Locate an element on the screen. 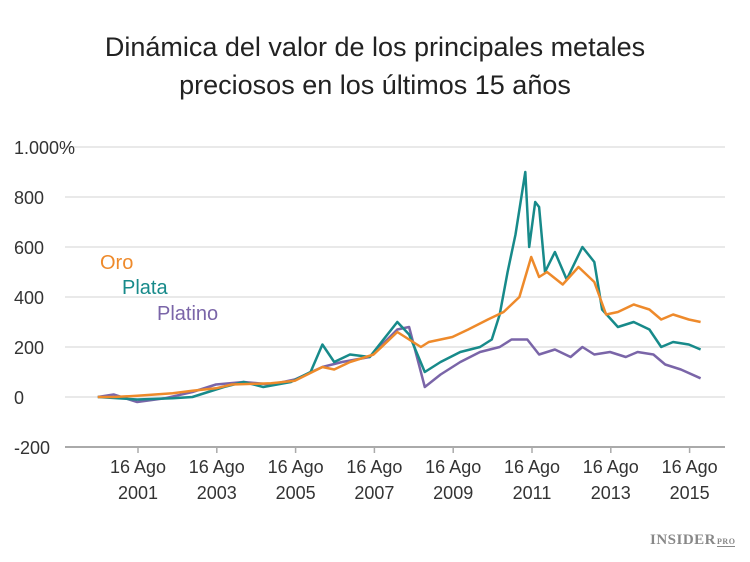  legend-label-oro: Oro is located at coordinates (116, 263).